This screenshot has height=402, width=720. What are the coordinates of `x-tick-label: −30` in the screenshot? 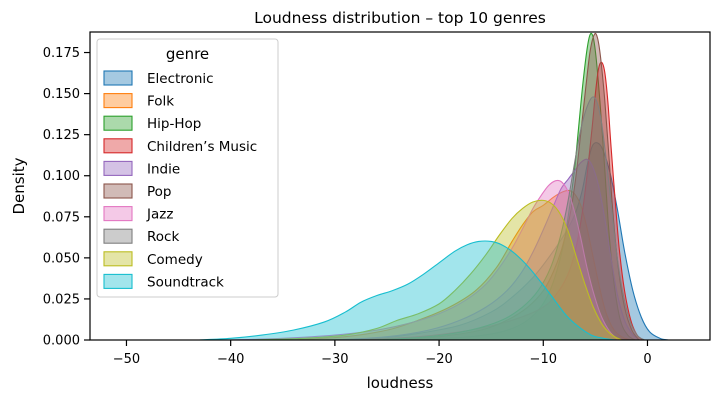 It's located at (334, 359).